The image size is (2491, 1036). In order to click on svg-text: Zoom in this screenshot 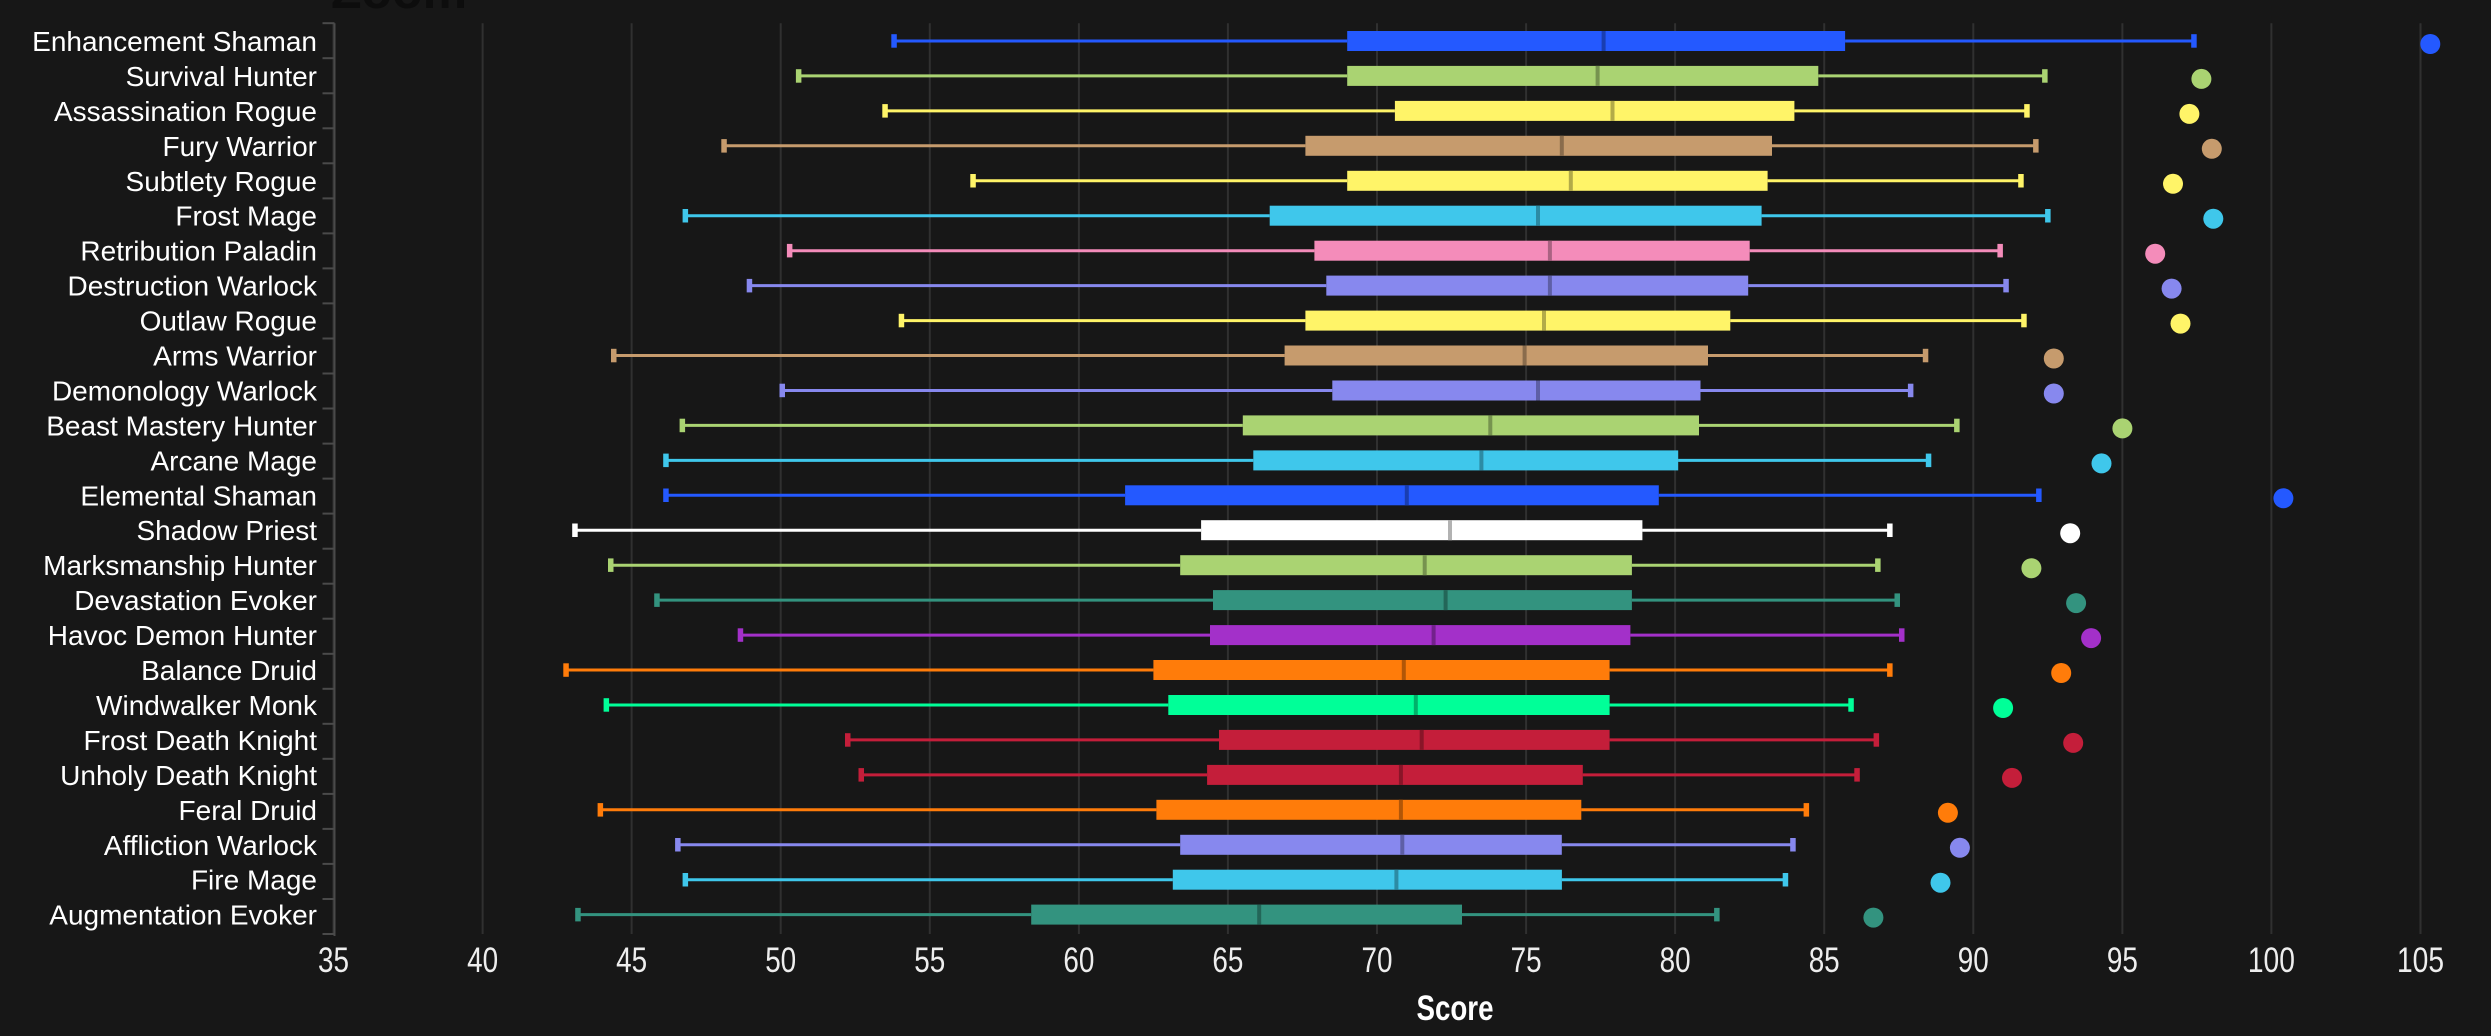, I will do `click(399, 9)`.